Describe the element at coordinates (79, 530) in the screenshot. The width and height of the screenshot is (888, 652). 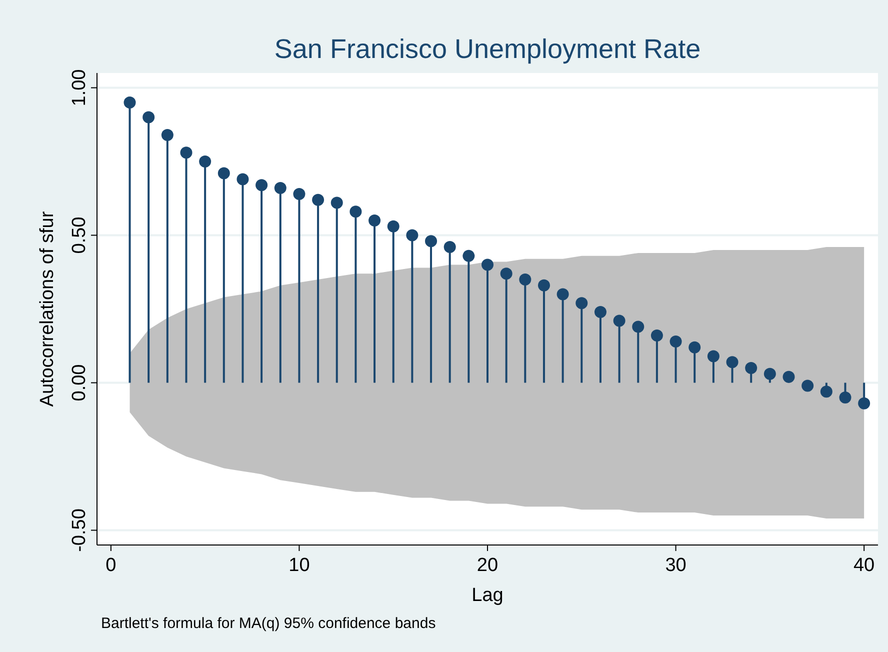
I see `y-tick-label: -0.50` at that location.